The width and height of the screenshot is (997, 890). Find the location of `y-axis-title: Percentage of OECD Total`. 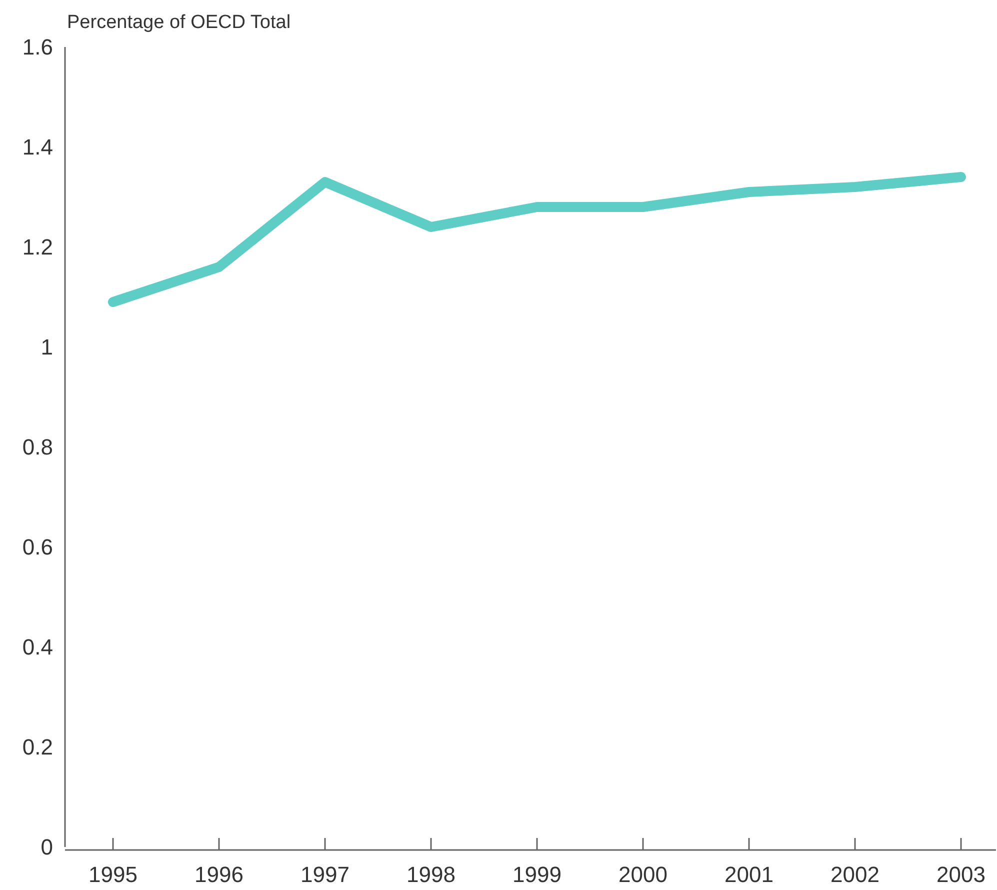

y-axis-title: Percentage of OECD Total is located at coordinates (179, 22).